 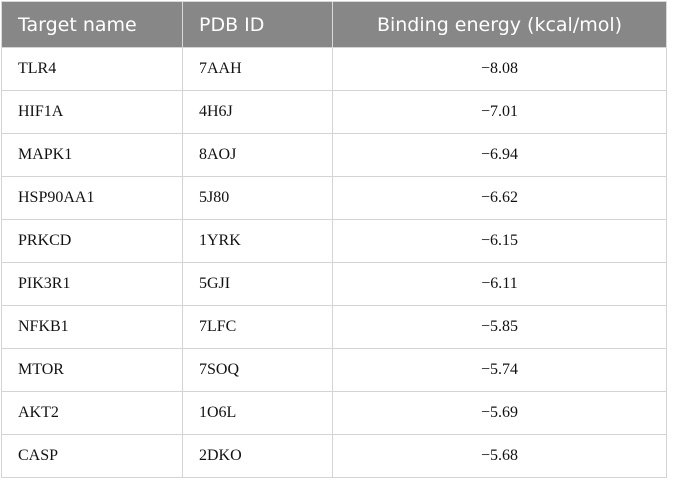 What do you see at coordinates (257, 112) in the screenshot?
I see `table-cell: 4H6J` at bounding box center [257, 112].